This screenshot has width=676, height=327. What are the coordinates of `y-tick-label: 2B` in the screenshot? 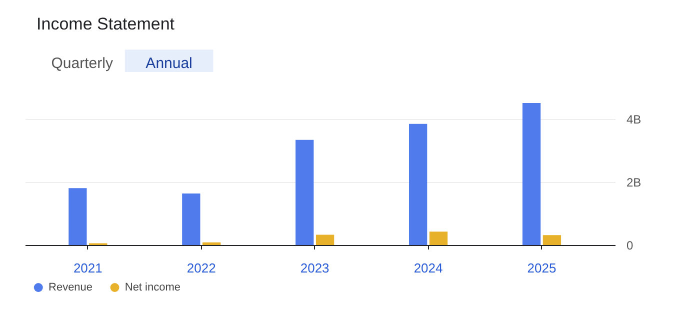 It's located at (634, 182).